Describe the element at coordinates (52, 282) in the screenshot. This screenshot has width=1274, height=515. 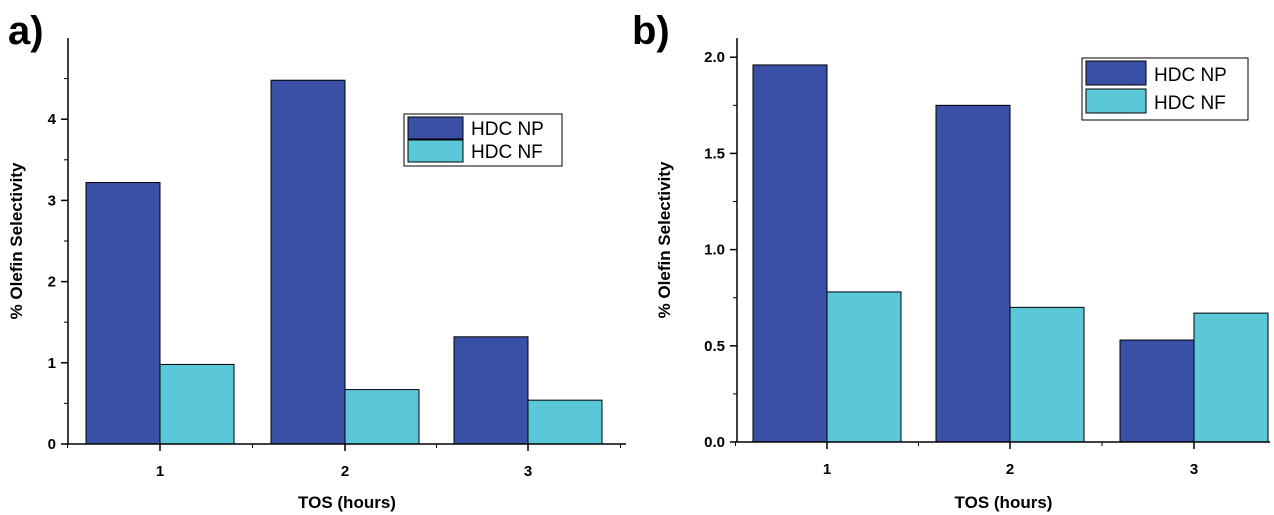
I see `y-tick-label: 2` at that location.